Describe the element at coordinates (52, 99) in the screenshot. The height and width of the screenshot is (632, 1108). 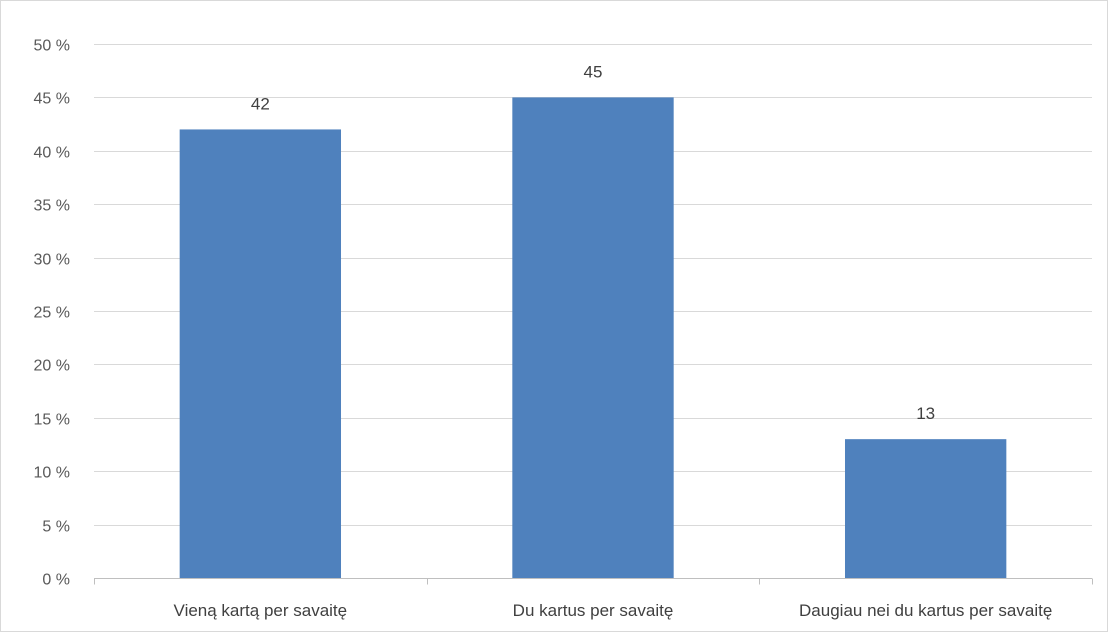
I see `y-tick-label: 45 %` at that location.